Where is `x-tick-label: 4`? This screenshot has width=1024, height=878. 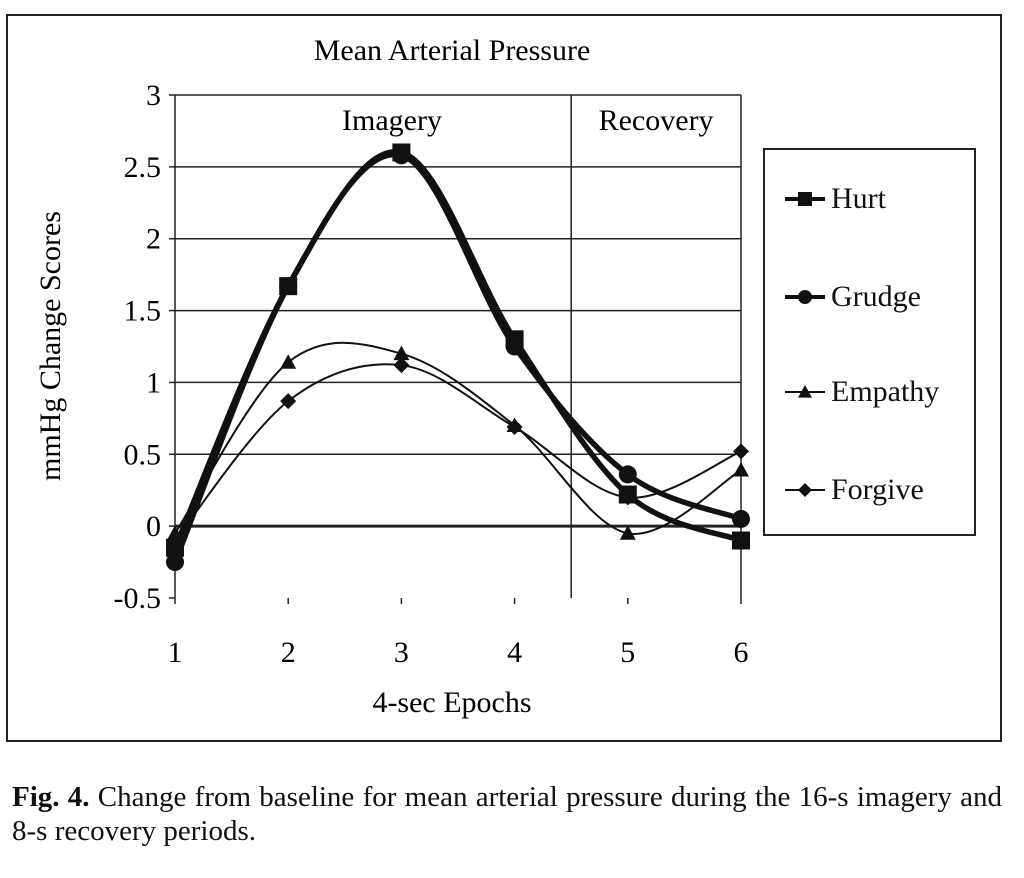 x-tick-label: 4 is located at coordinates (514, 652).